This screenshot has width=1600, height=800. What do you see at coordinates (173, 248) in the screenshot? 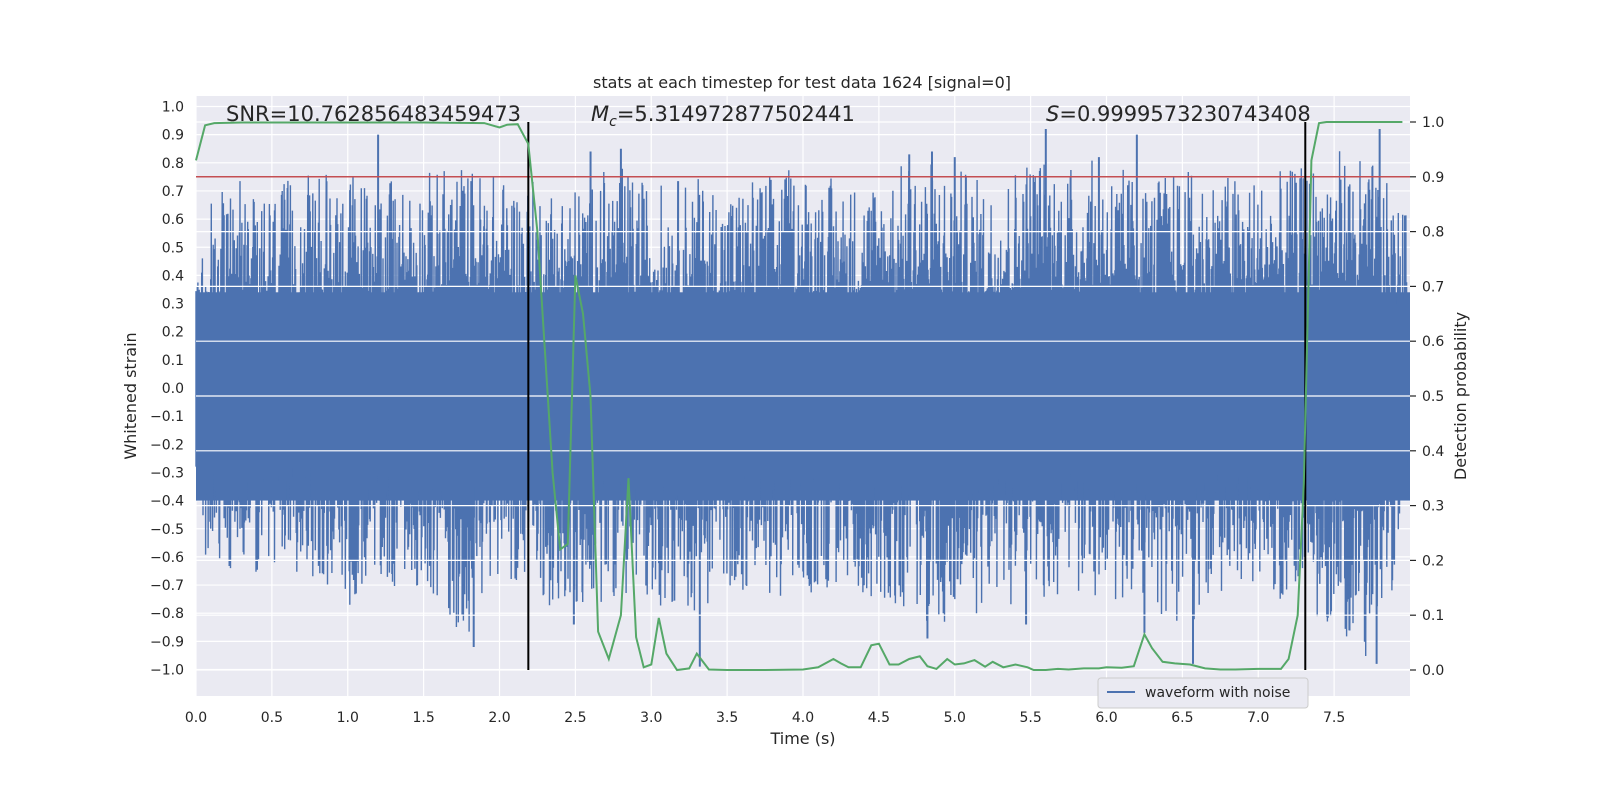
I see `y-tick-label-left: 0.5` at bounding box center [173, 248].